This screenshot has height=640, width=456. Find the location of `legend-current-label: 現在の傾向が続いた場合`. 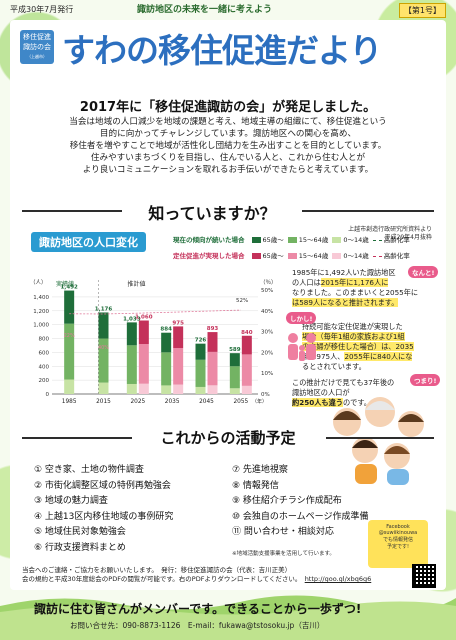

legend-current-label: 現在の傾向が続いた場合 is located at coordinates (209, 240).